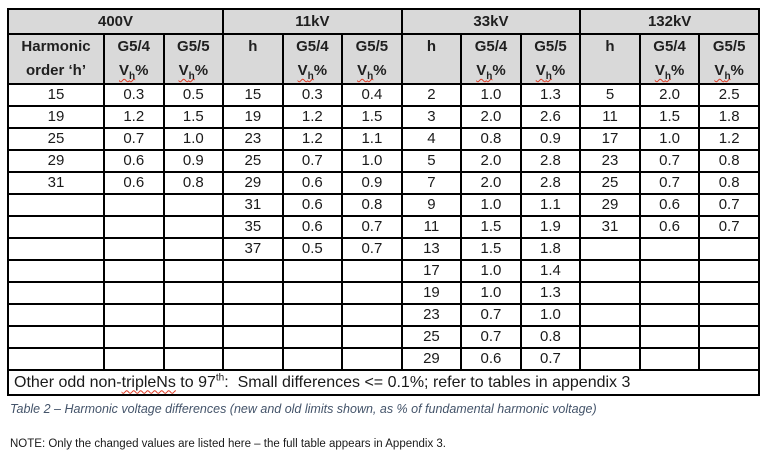  I want to click on table-cell: 7, so click(431, 183).